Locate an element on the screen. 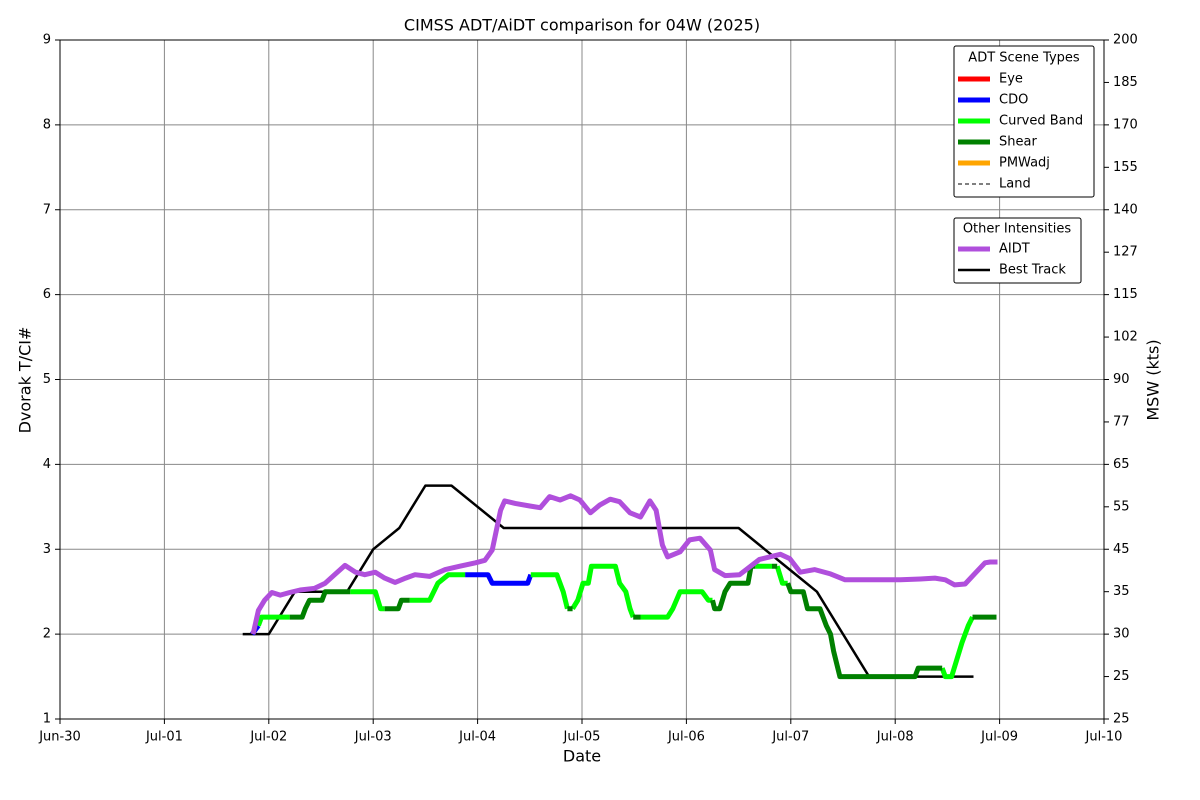 This screenshot has width=1200, height=800. legend-title: ADT Scene Types is located at coordinates (1024, 58).